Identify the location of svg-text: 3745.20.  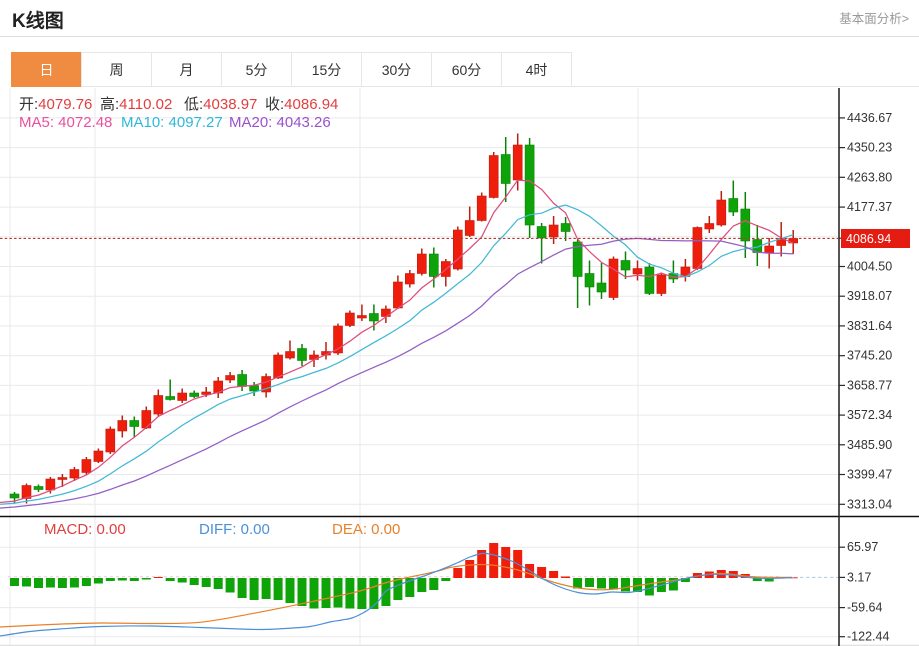
(869, 356).